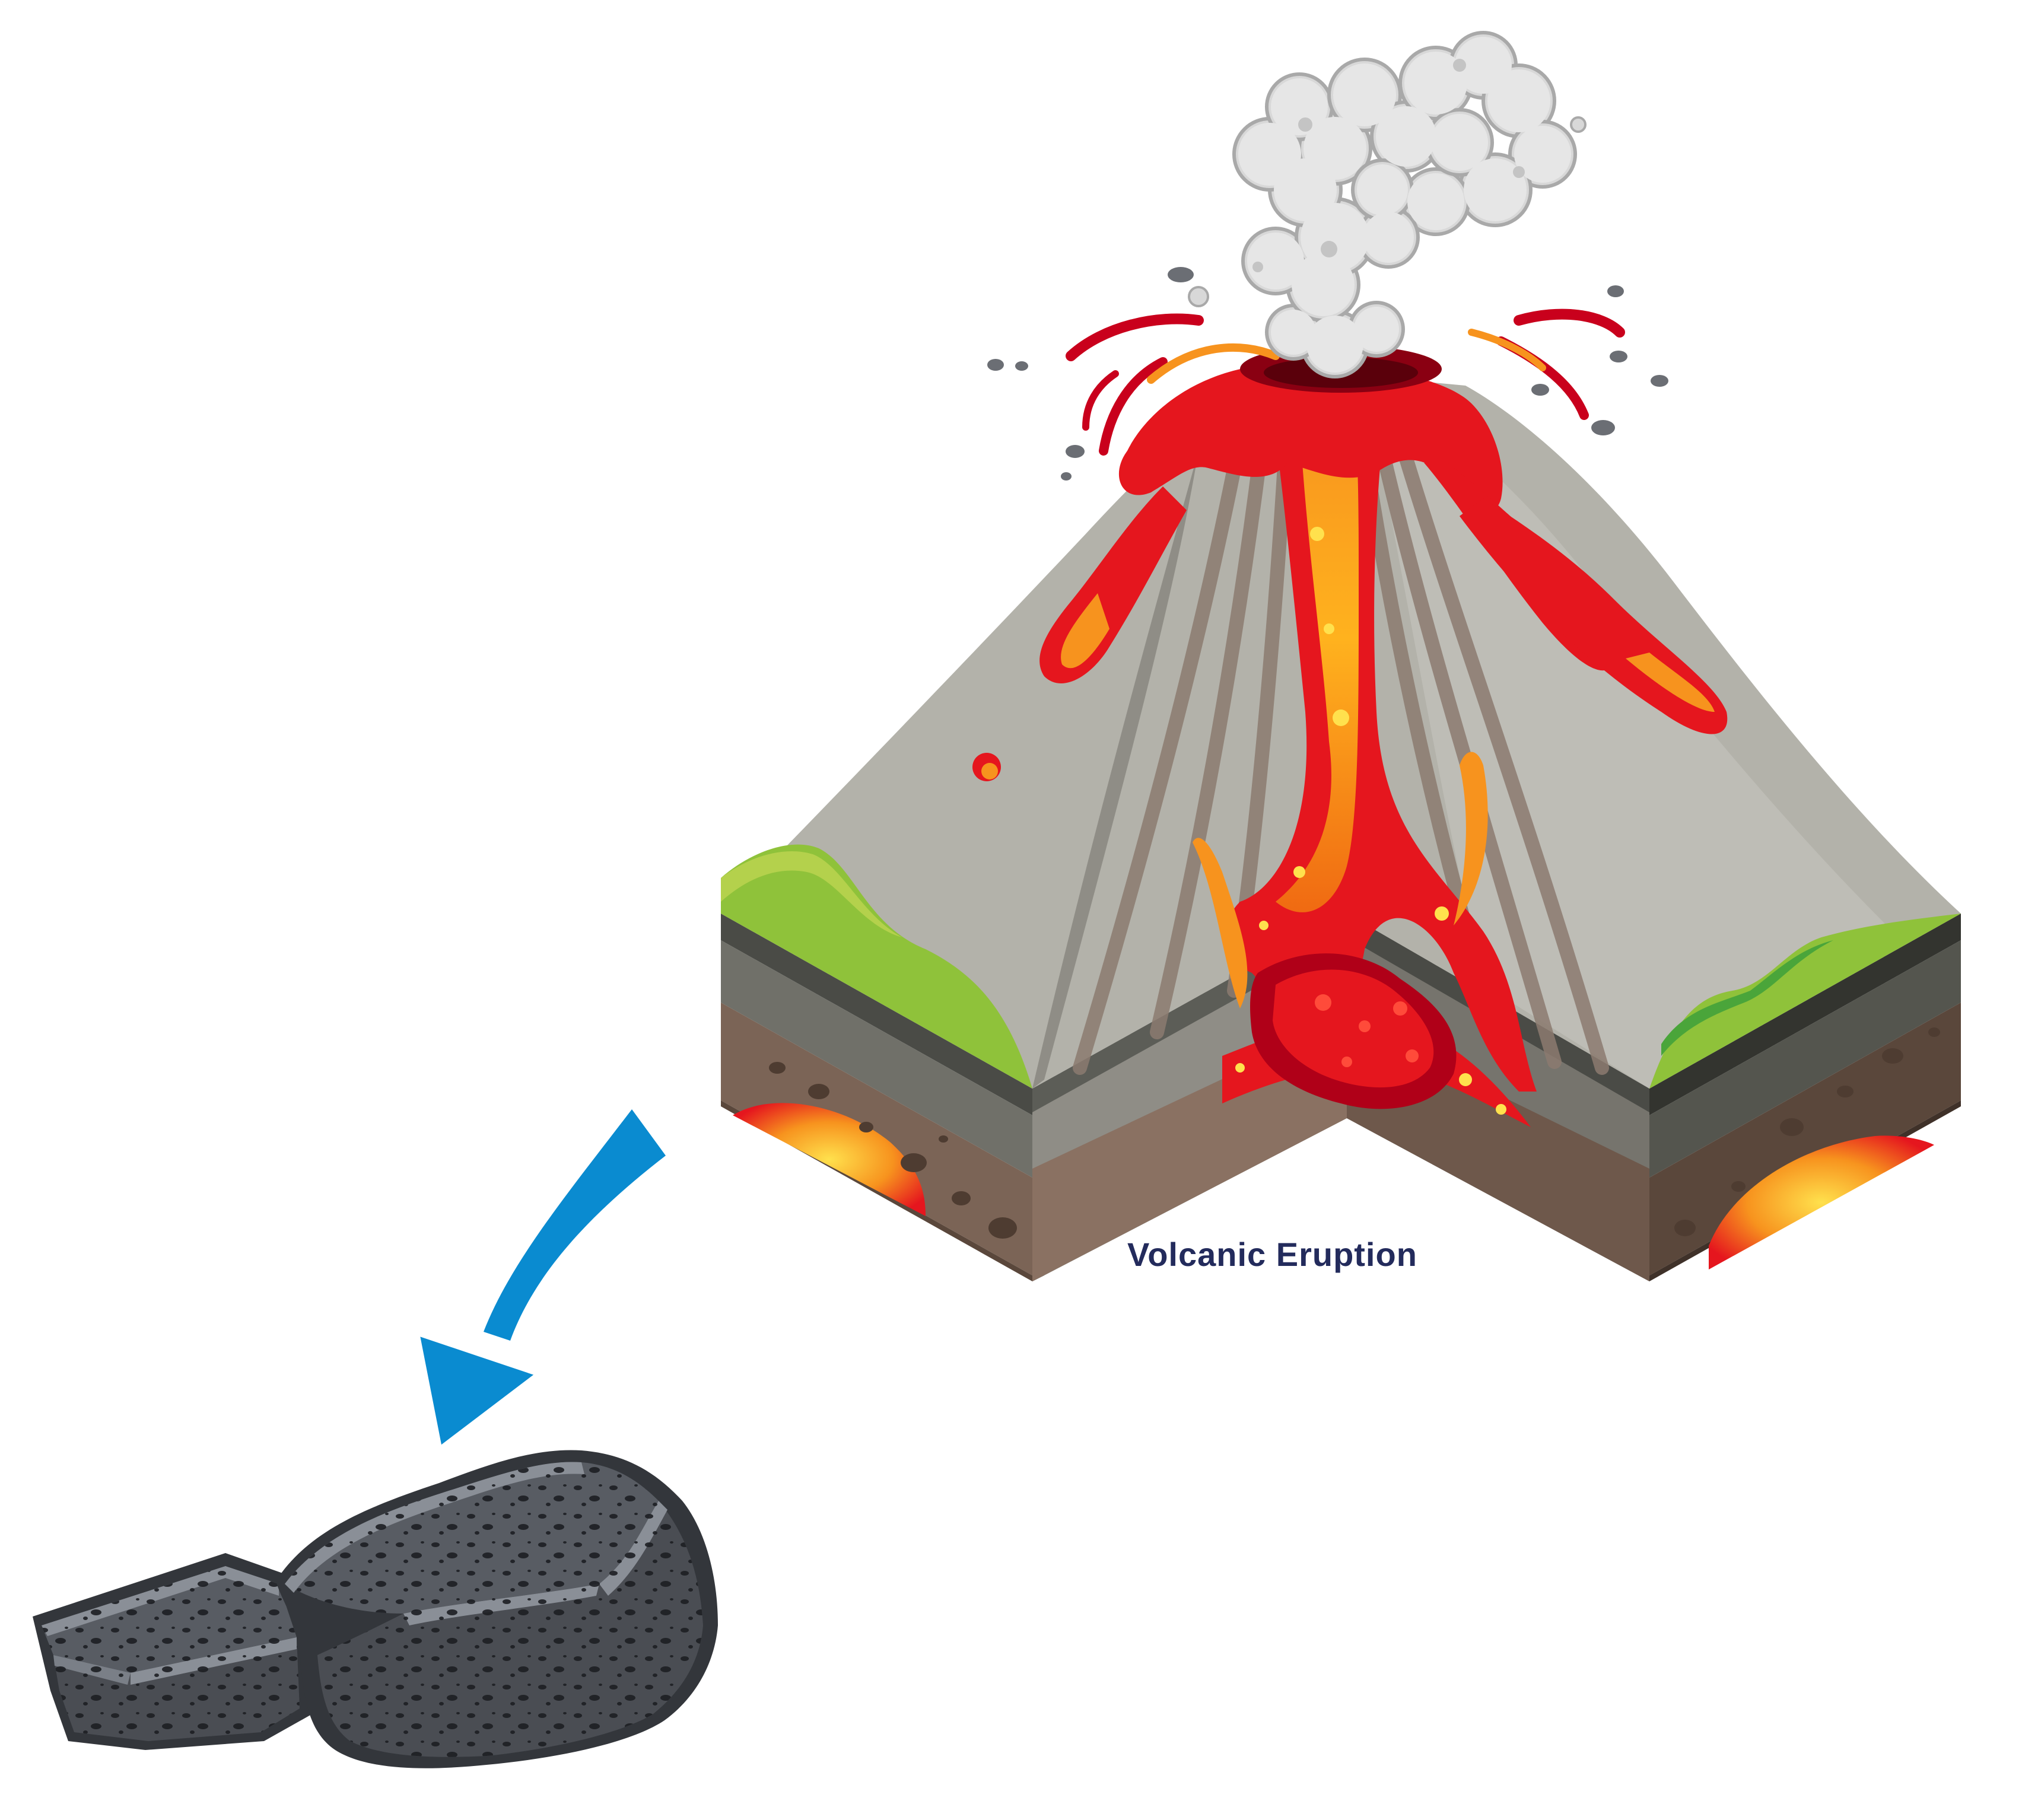 Image resolution: width=2022 pixels, height=1820 pixels. What do you see at coordinates (1370, 821) in the screenshot?
I see `lava-bubbles` at bounding box center [1370, 821].